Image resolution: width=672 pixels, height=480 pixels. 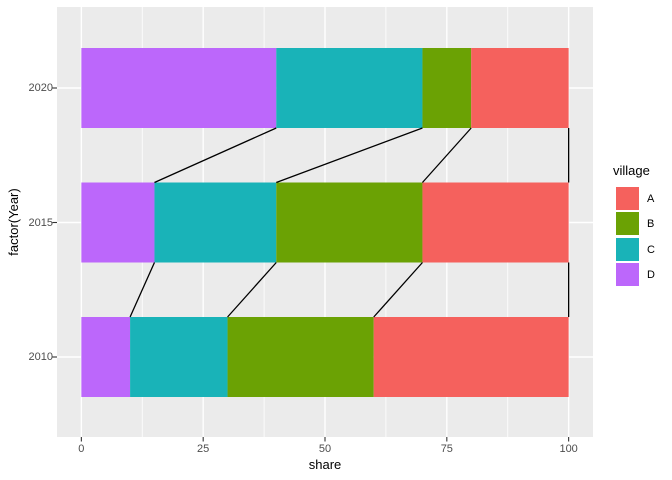 I want to click on bar-segment-2015-C, so click(x=215, y=222).